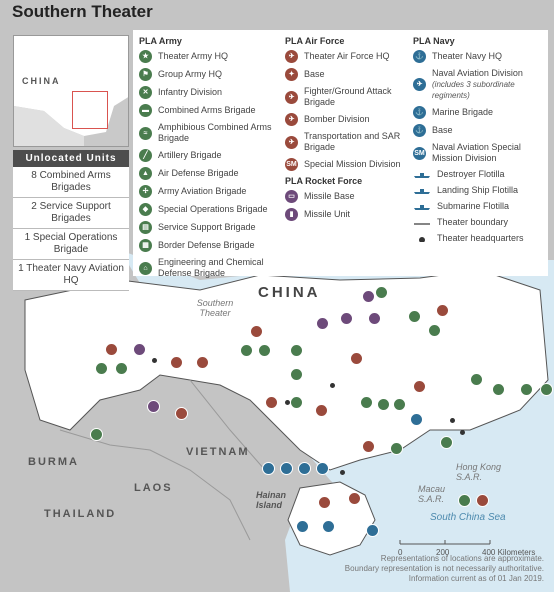 Image resolution: width=554 pixels, height=592 pixels. What do you see at coordinates (479, 222) in the screenshot?
I see `legend-row: Theater boundary` at bounding box center [479, 222].